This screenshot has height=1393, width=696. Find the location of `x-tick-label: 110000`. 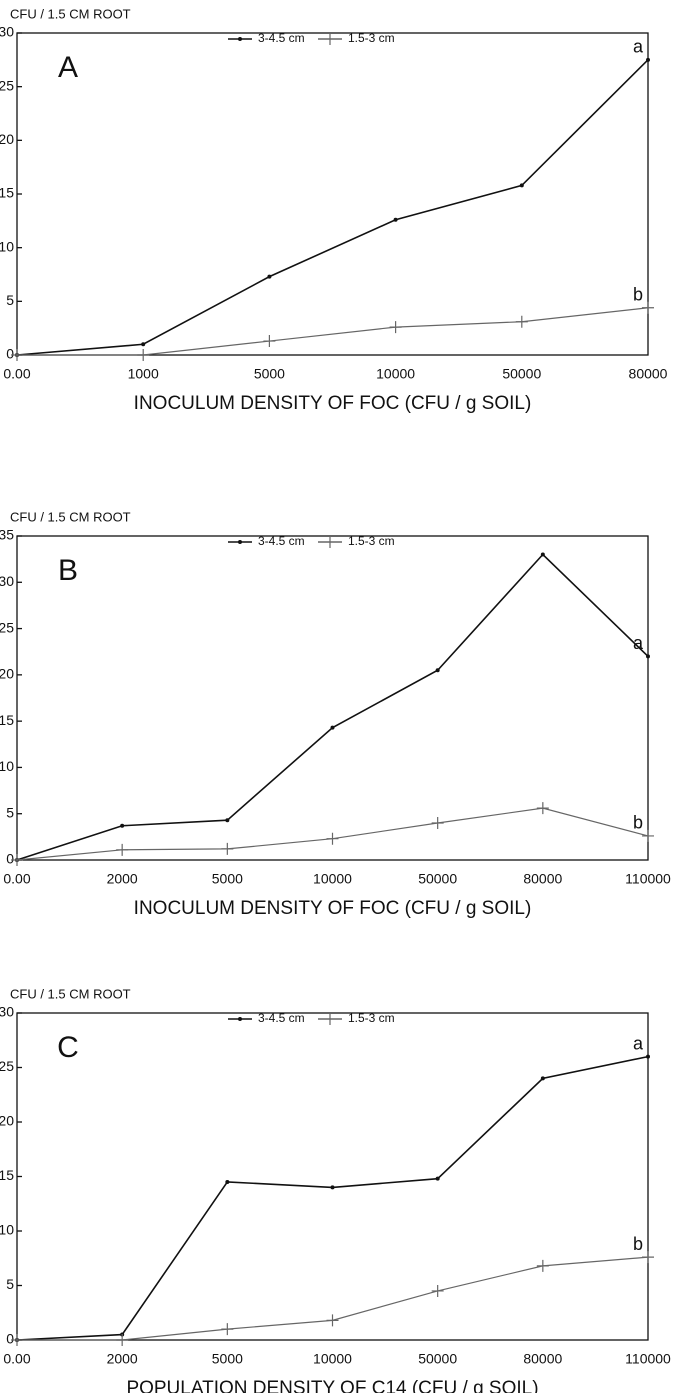

x-tick-label: 110000 is located at coordinates (648, 1359).